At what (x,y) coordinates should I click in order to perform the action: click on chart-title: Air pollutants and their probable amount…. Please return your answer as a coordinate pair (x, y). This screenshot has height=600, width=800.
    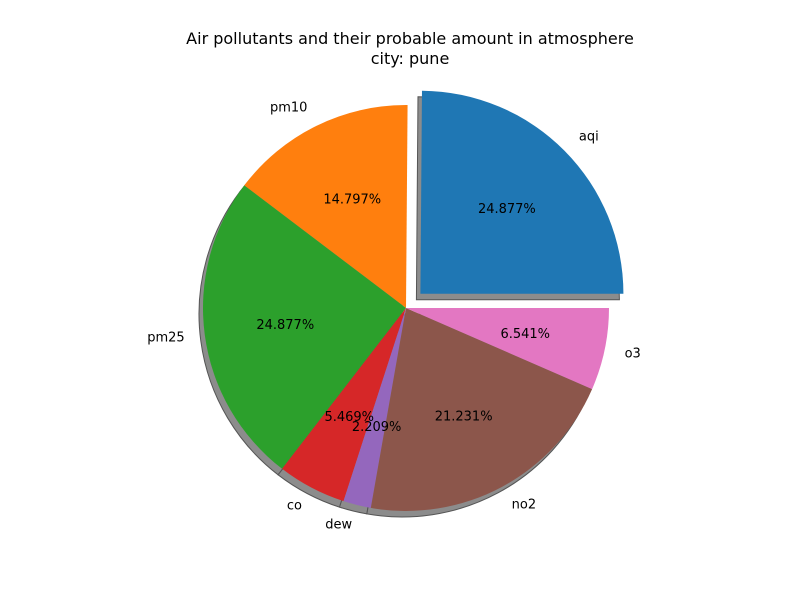
    Looking at the image, I should click on (410, 38).